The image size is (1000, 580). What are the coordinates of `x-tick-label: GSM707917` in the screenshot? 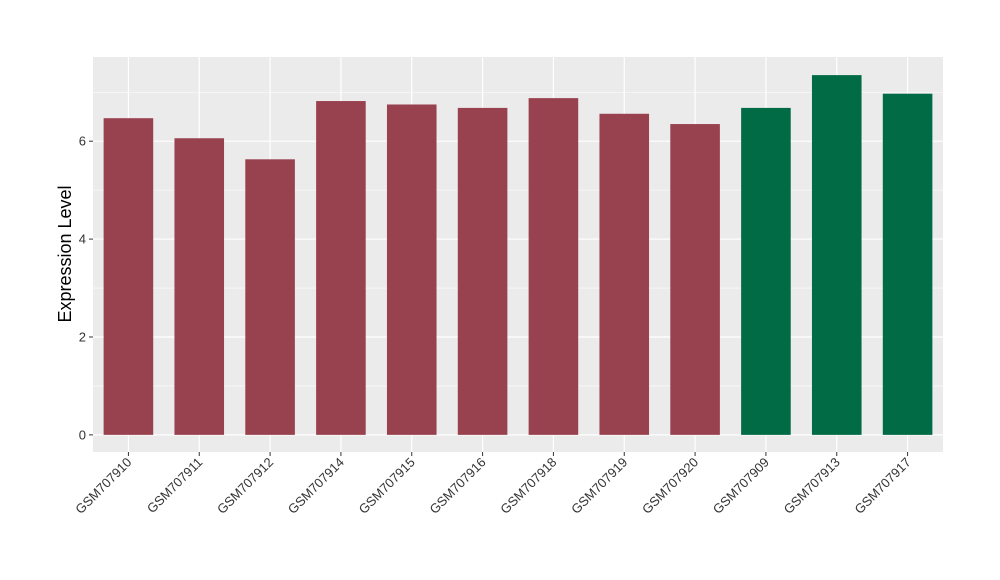 It's located at (882, 486).